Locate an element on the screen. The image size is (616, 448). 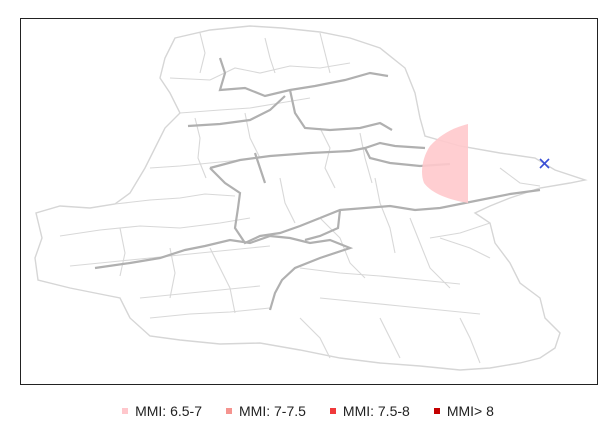
legend-item-mmi-6-5-7: MMI: 6.5-7 is located at coordinates (162, 411).